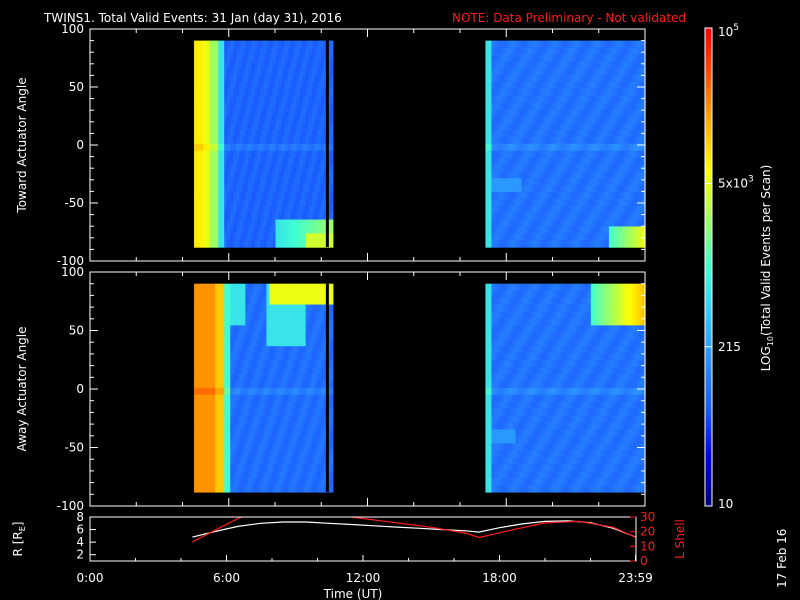 Image resolution: width=800 pixels, height=600 pixels. What do you see at coordinates (728, 31) in the screenshot?
I see `colorbar-tick-label: 105` at bounding box center [728, 31].